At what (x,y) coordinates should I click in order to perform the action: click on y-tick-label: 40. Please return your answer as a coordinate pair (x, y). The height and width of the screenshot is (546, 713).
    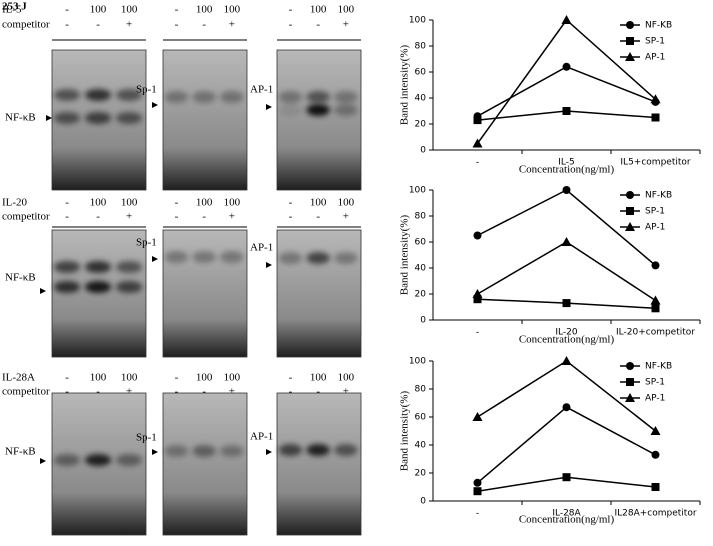
    Looking at the image, I should click on (421, 99).